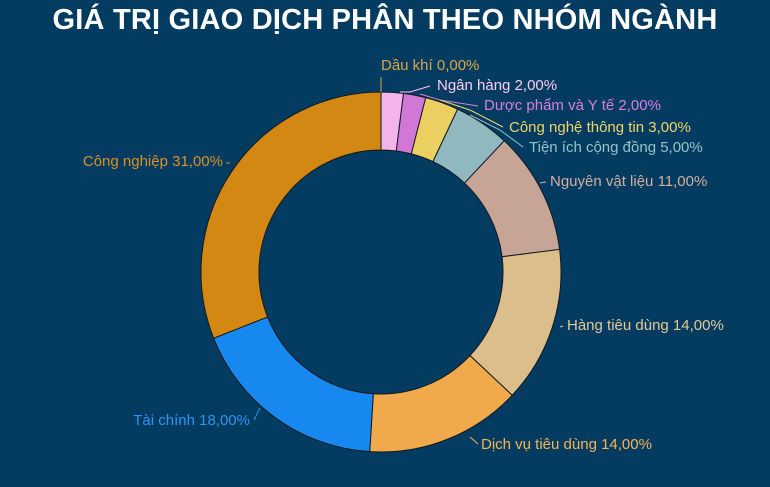  Describe the element at coordinates (191, 420) in the screenshot. I see `label-tai-chinh: Tài chính 18,00%` at that location.